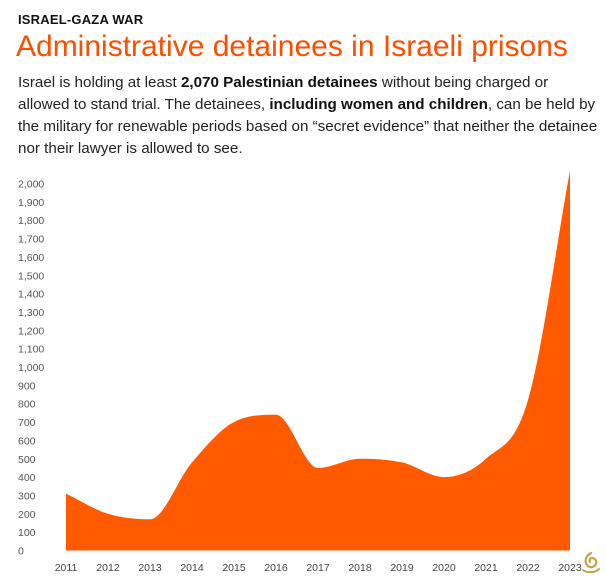 The width and height of the screenshot is (606, 578). I want to click on y-tick-label: 400, so click(27, 478).